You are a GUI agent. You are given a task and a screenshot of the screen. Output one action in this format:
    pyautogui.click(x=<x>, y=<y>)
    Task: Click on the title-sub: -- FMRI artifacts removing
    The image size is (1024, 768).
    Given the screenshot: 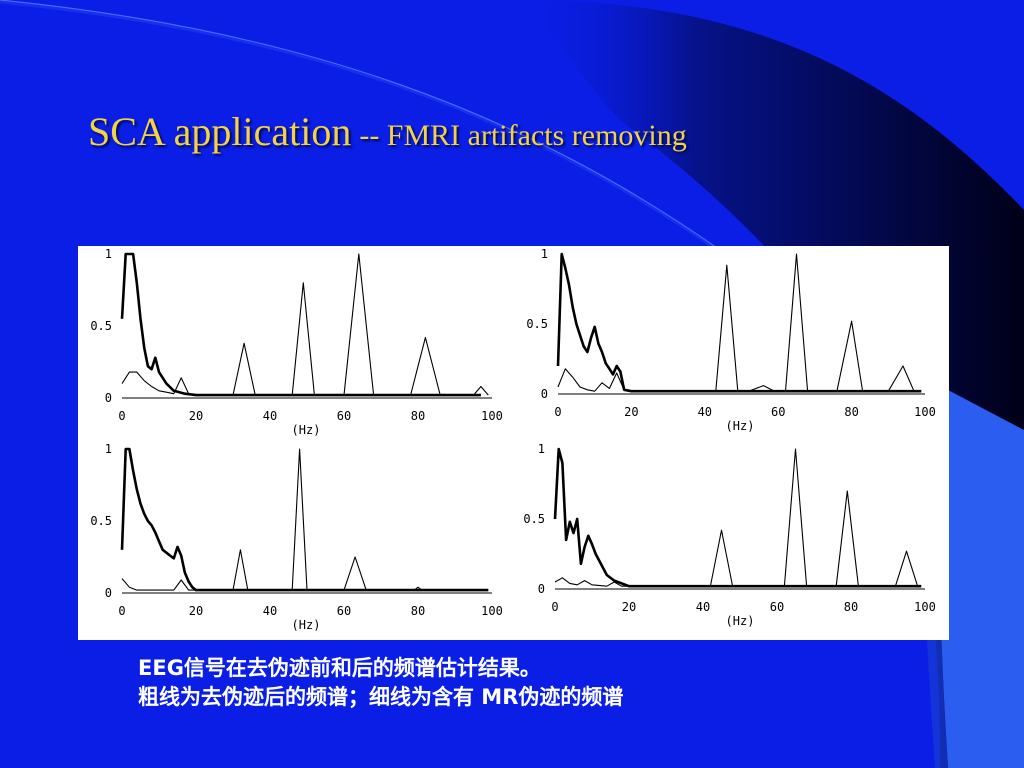 What is the action you would take?
    pyautogui.click(x=523, y=135)
    